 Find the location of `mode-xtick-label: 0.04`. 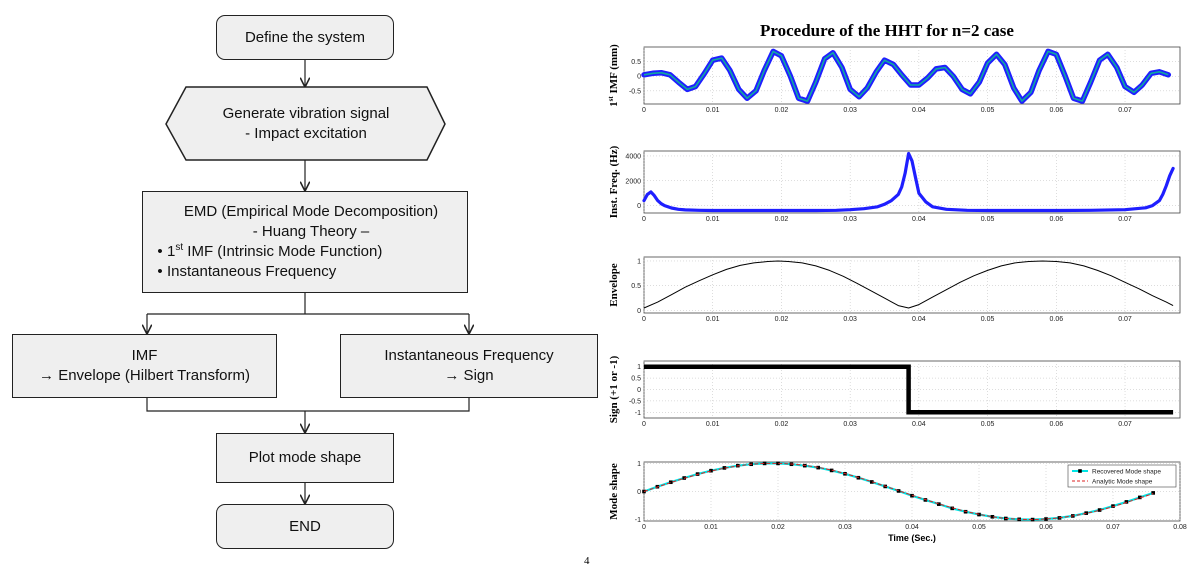

mode-xtick-label: 0.04 is located at coordinates (912, 527).